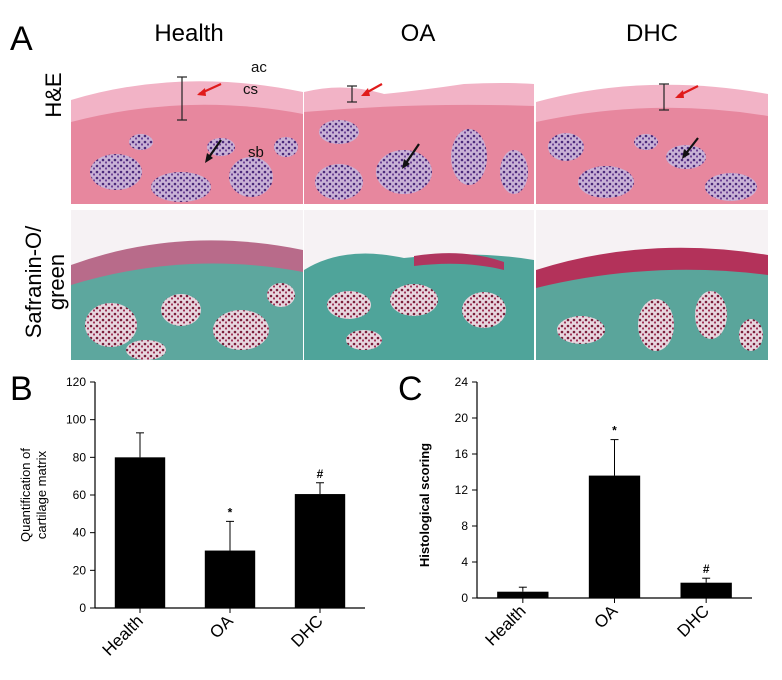 This screenshot has width=782, height=680. Describe the element at coordinates (464, 562) in the screenshot. I see `y-tick-label: 4` at that location.